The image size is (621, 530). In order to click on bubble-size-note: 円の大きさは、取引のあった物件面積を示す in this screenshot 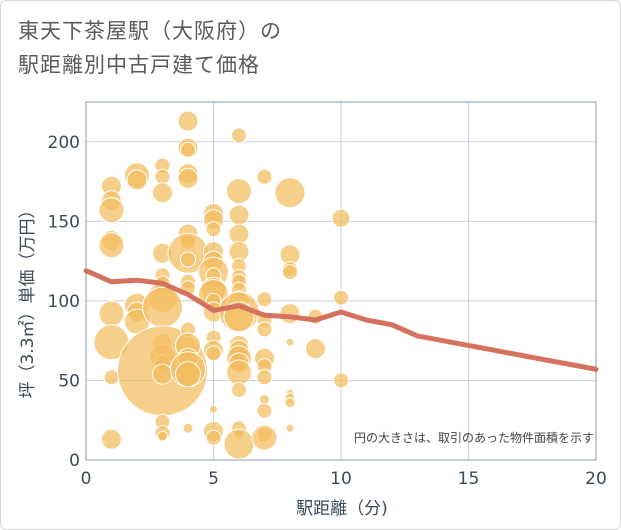, I will do `click(474, 437)`.